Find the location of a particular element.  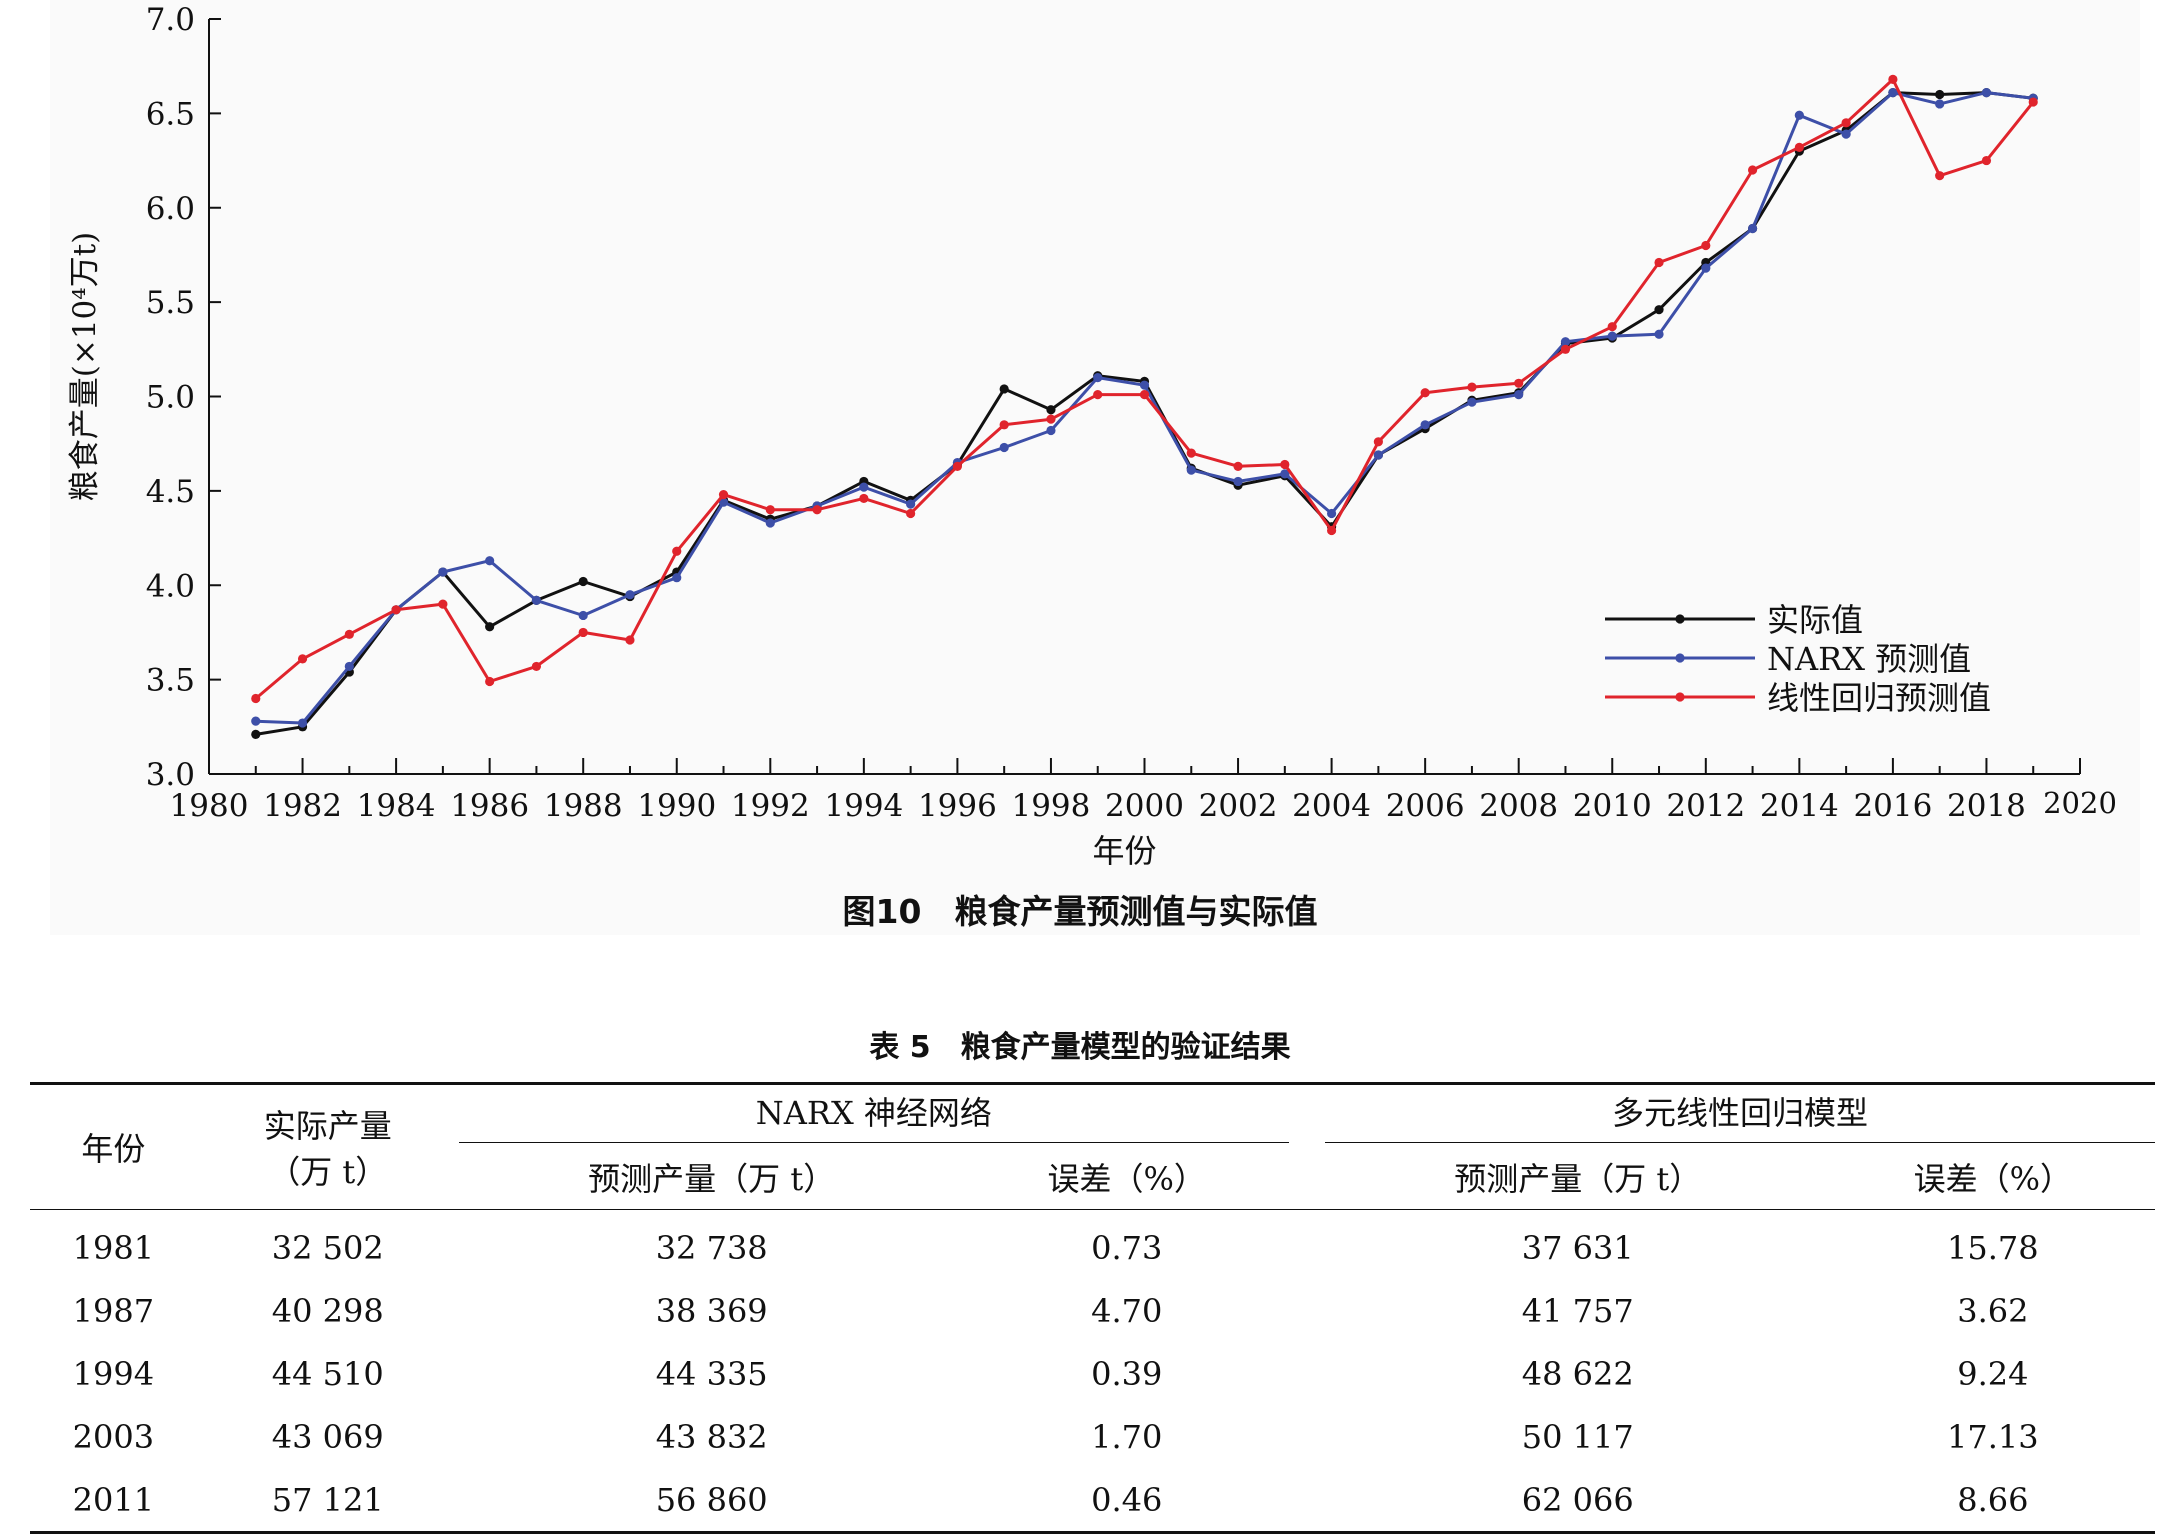

cell-year: 1994 is located at coordinates (113, 1373).